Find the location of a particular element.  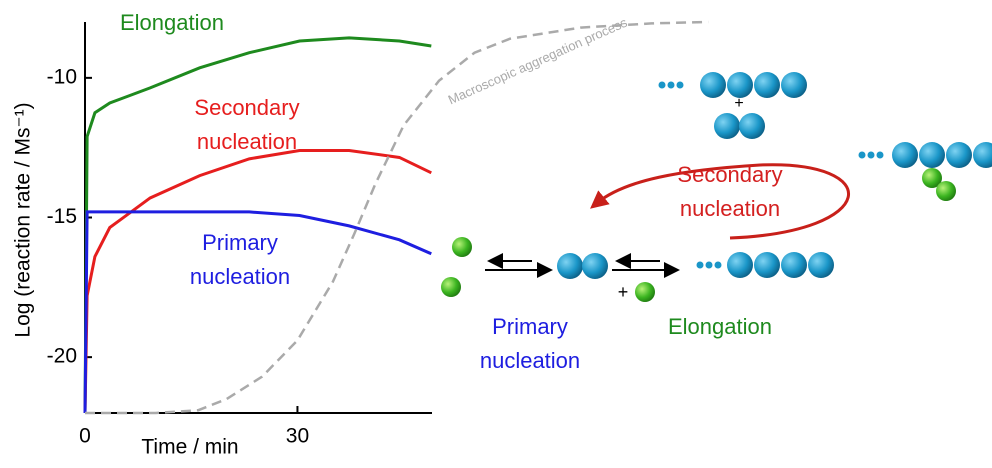

y-axis-label: Log (reaction rate / Ms⁻¹) is located at coordinates (23, 219).